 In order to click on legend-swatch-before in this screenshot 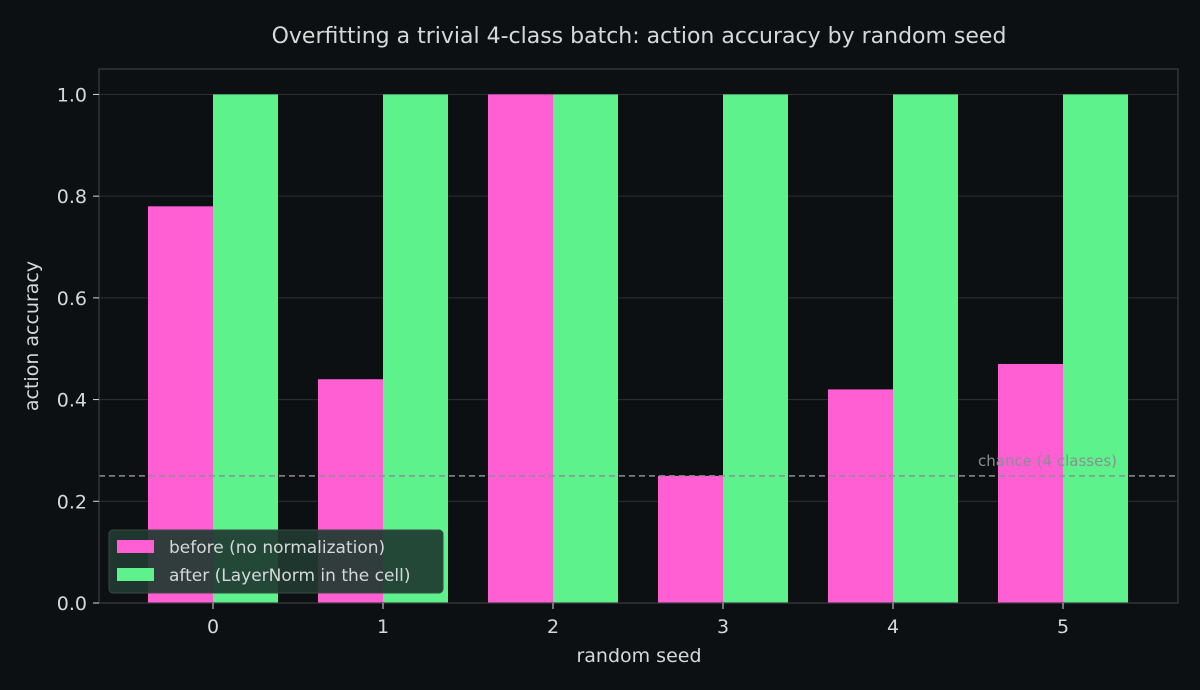, I will do `click(135, 546)`.